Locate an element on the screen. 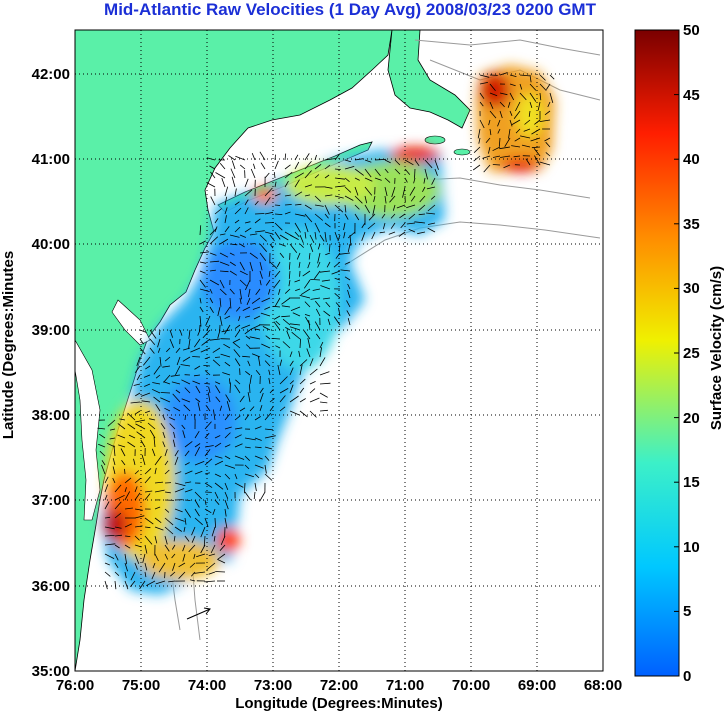 Image resolution: width=724 pixels, height=714 pixels. y-tick-label: 39:00 is located at coordinates (51, 330).